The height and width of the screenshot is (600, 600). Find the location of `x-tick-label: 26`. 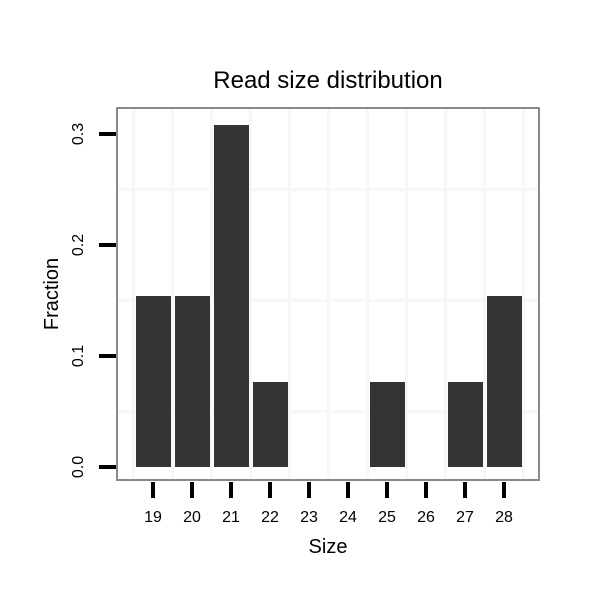

x-tick-label: 26 is located at coordinates (426, 517).